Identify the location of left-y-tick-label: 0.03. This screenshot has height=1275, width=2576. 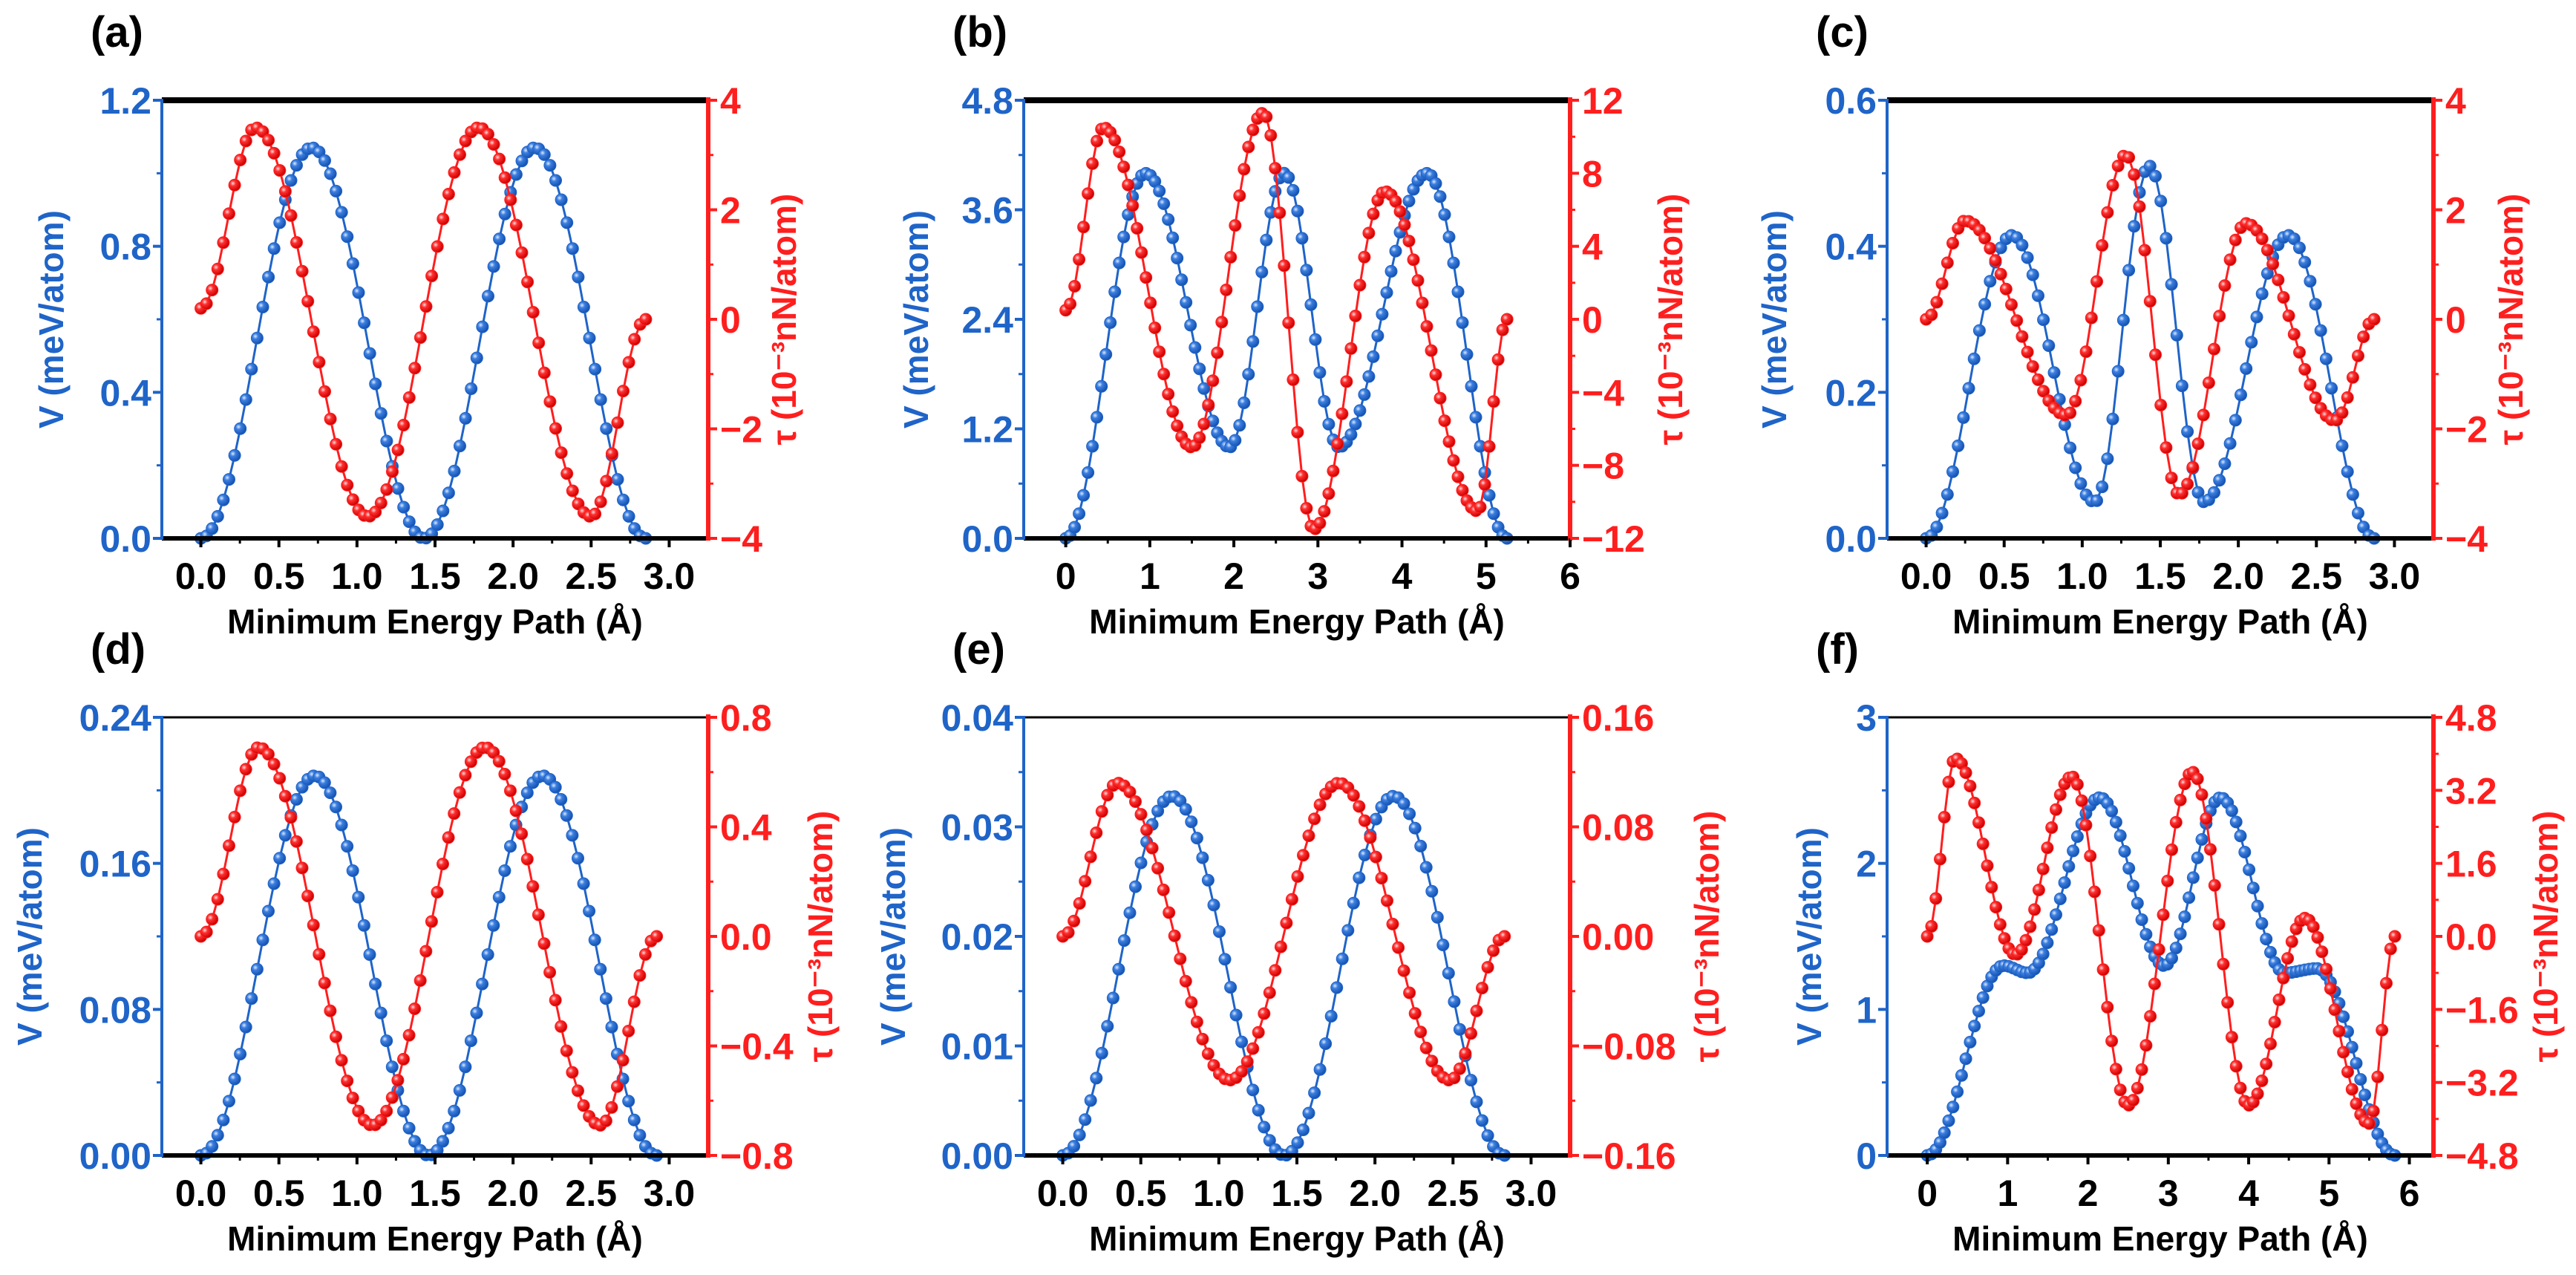
(977, 828).